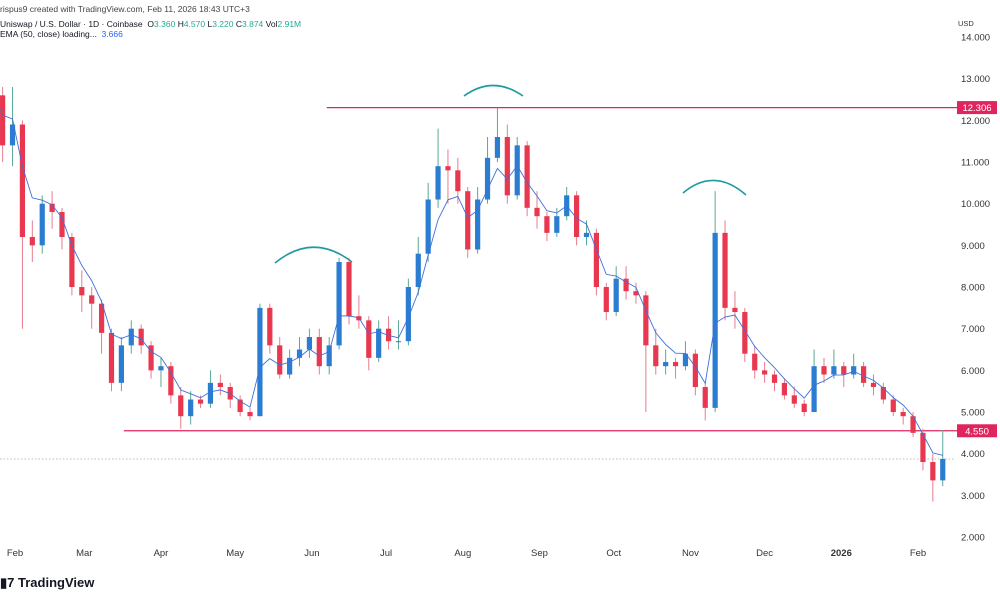 This screenshot has width=1000, height=600. Describe the element at coordinates (539, 553) in the screenshot. I see `date-tick-label: Sep` at that location.